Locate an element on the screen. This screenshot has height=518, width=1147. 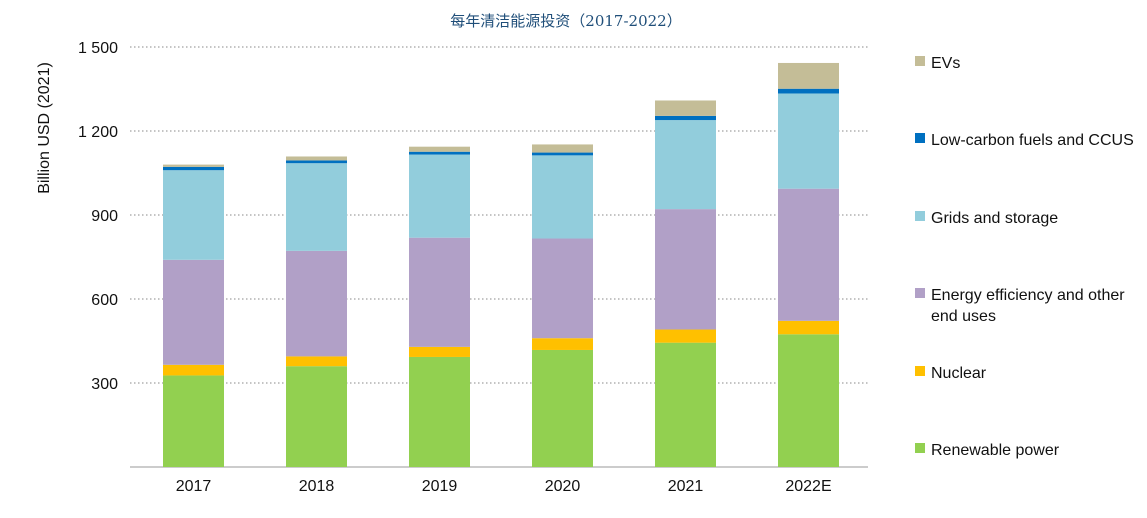
x-tick-label: 2019 is located at coordinates (440, 486).